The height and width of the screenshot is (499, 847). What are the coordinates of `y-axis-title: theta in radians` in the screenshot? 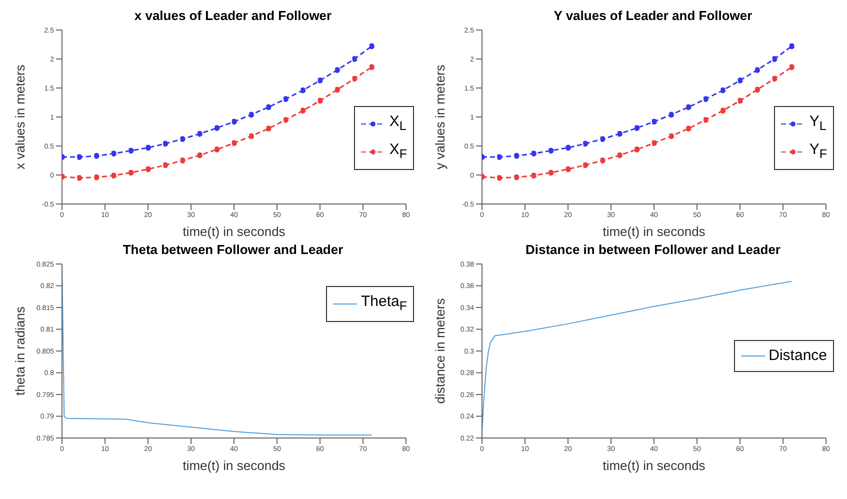 It's located at (20, 351).